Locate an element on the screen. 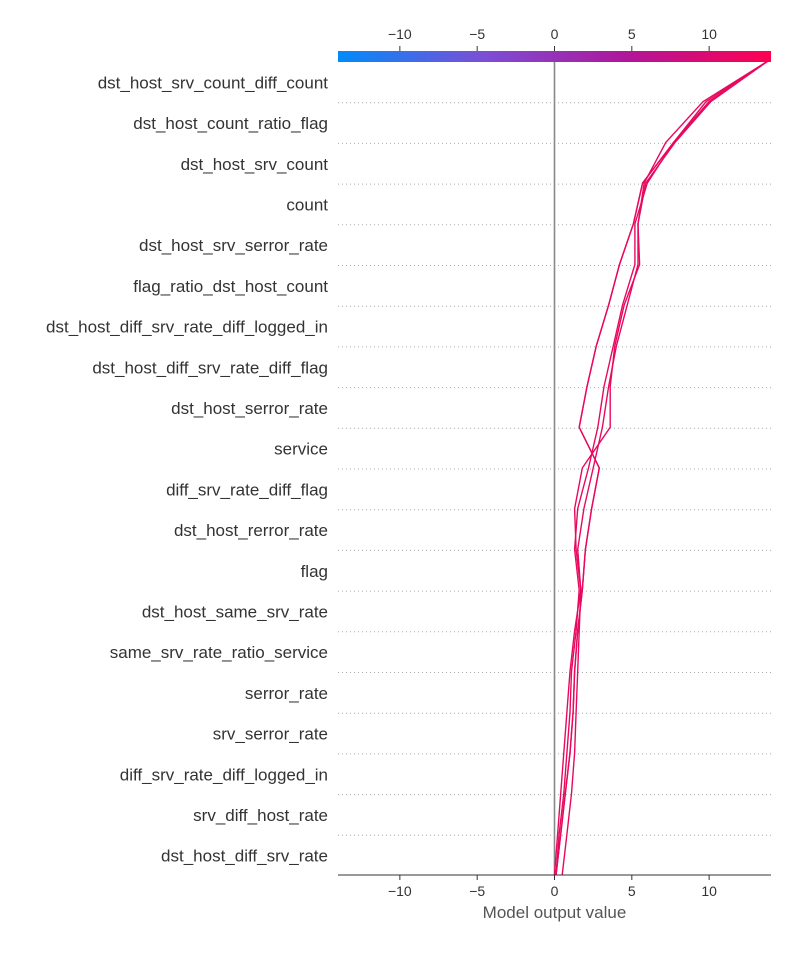  top-tick-label: 10 is located at coordinates (709, 34).